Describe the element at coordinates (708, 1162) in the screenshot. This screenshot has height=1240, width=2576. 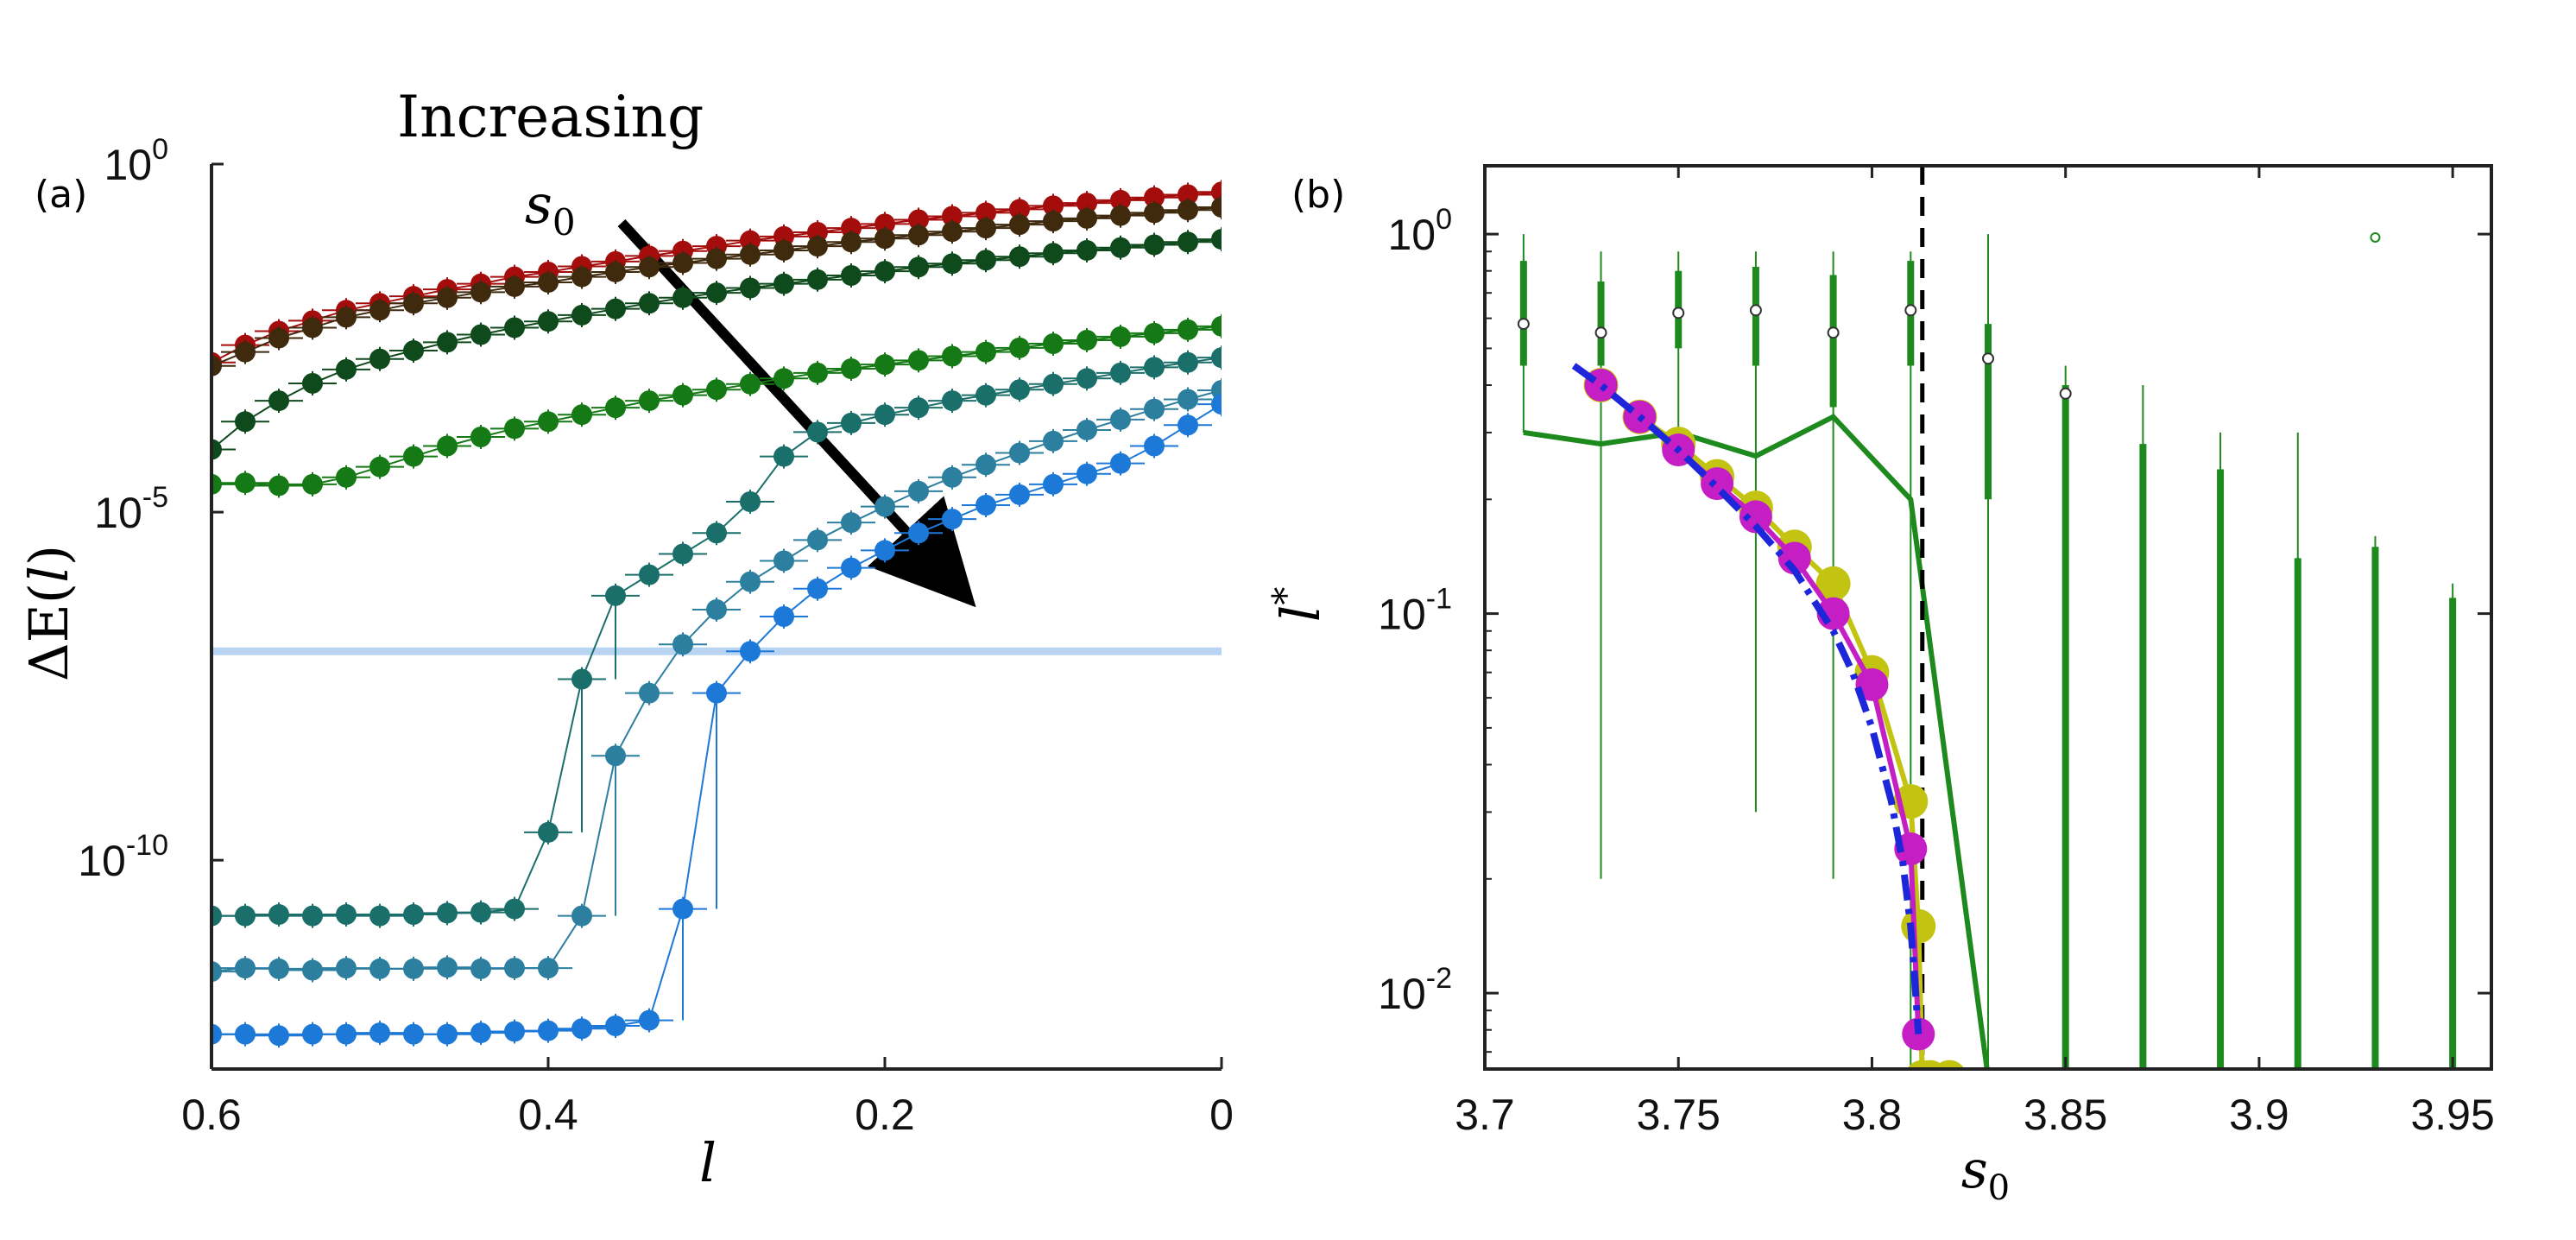
I see `panel-a-xlabel: l` at that location.